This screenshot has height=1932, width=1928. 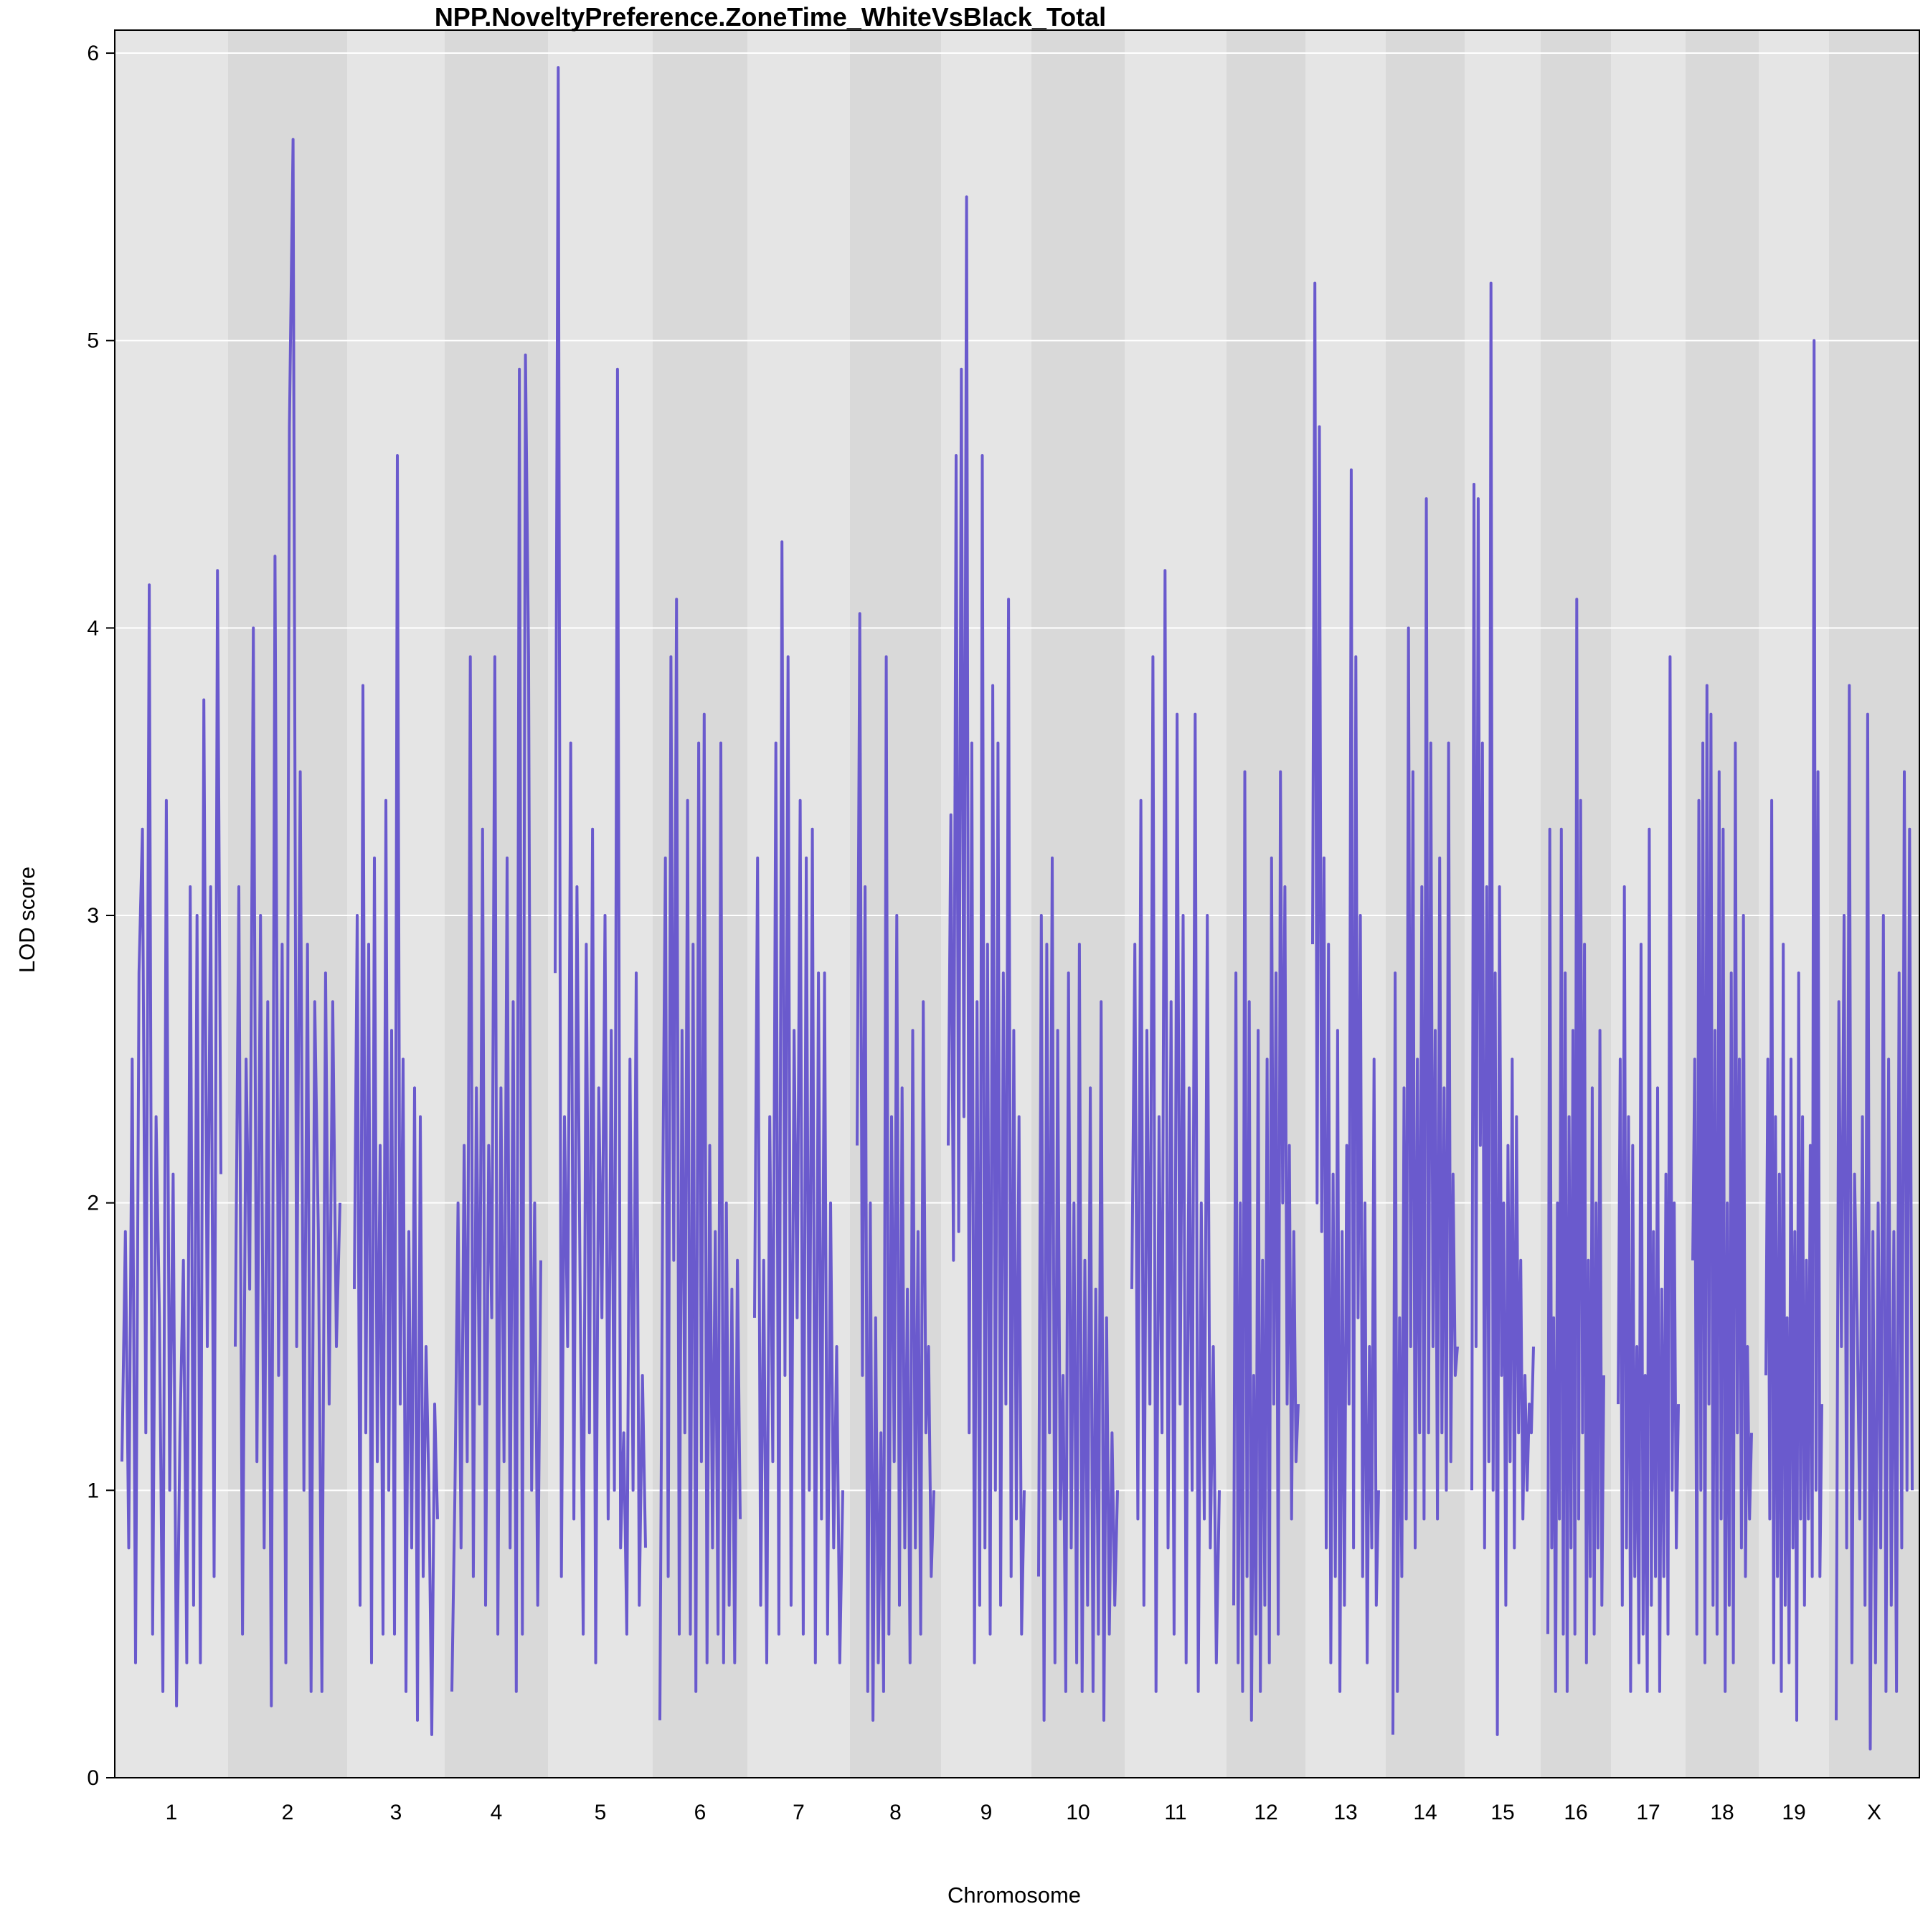 What do you see at coordinates (1023, 1812) in the screenshot?
I see `x-axis-ticks: 1 2 3 4 5 6 7 8 9 10 11 12 13 14 15 16 17 18 19 X` at bounding box center [1023, 1812].